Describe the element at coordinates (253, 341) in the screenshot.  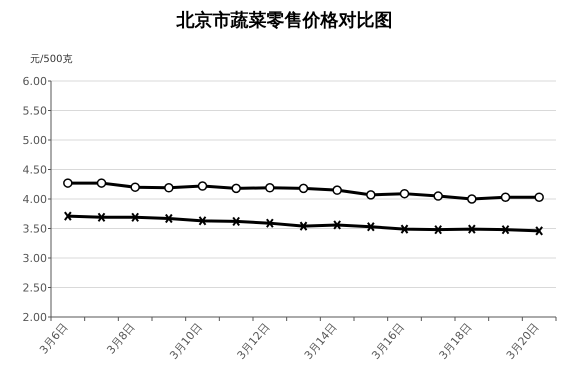
I see `x-tick-label: 3月12日` at that location.